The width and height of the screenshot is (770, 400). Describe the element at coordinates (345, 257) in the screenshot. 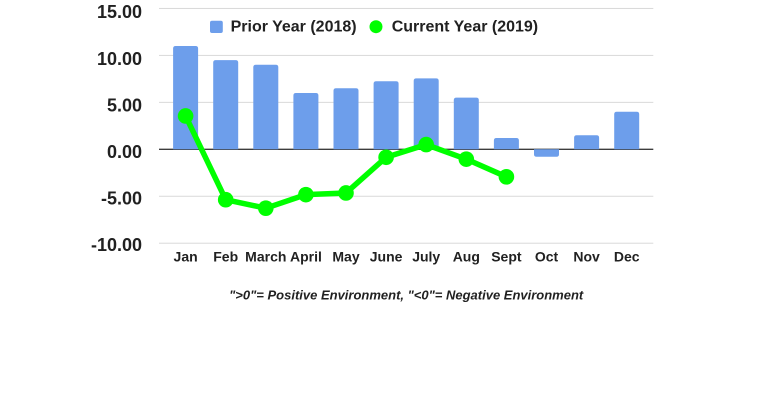

I see `svg-text: May` at that location.